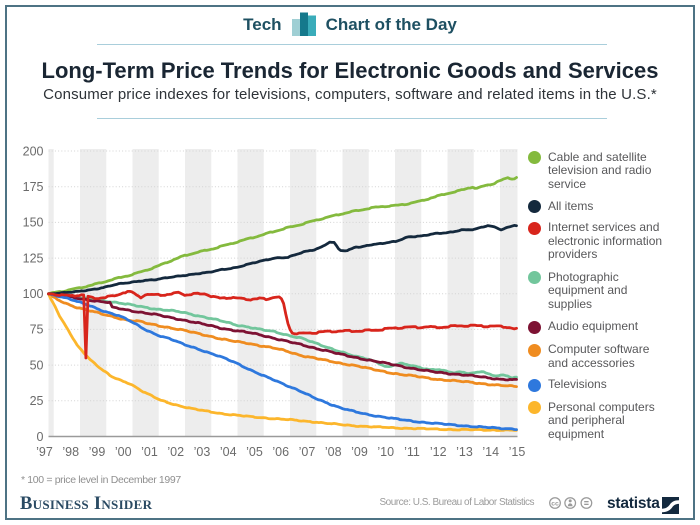 The image size is (700, 525). Describe the element at coordinates (464, 452) in the screenshot. I see `svg-text: ’13` at that location.